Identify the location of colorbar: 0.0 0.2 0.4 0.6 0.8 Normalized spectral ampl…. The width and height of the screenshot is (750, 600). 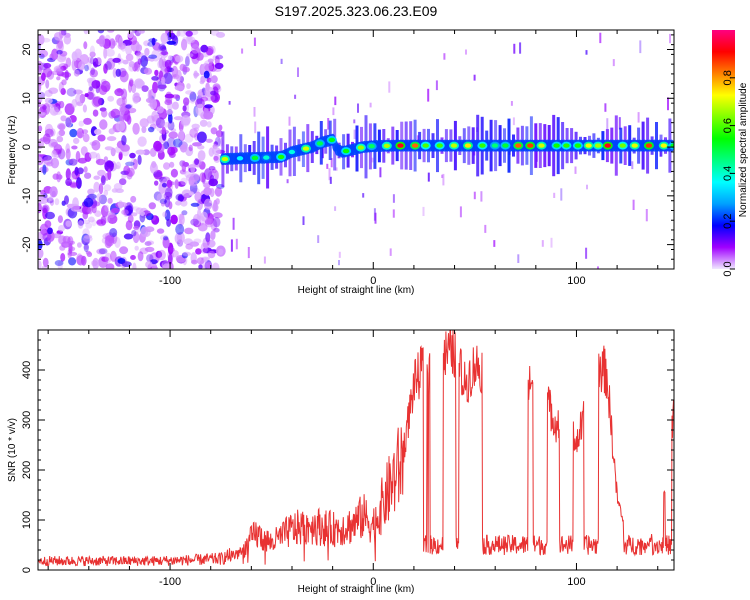
(730, 153).